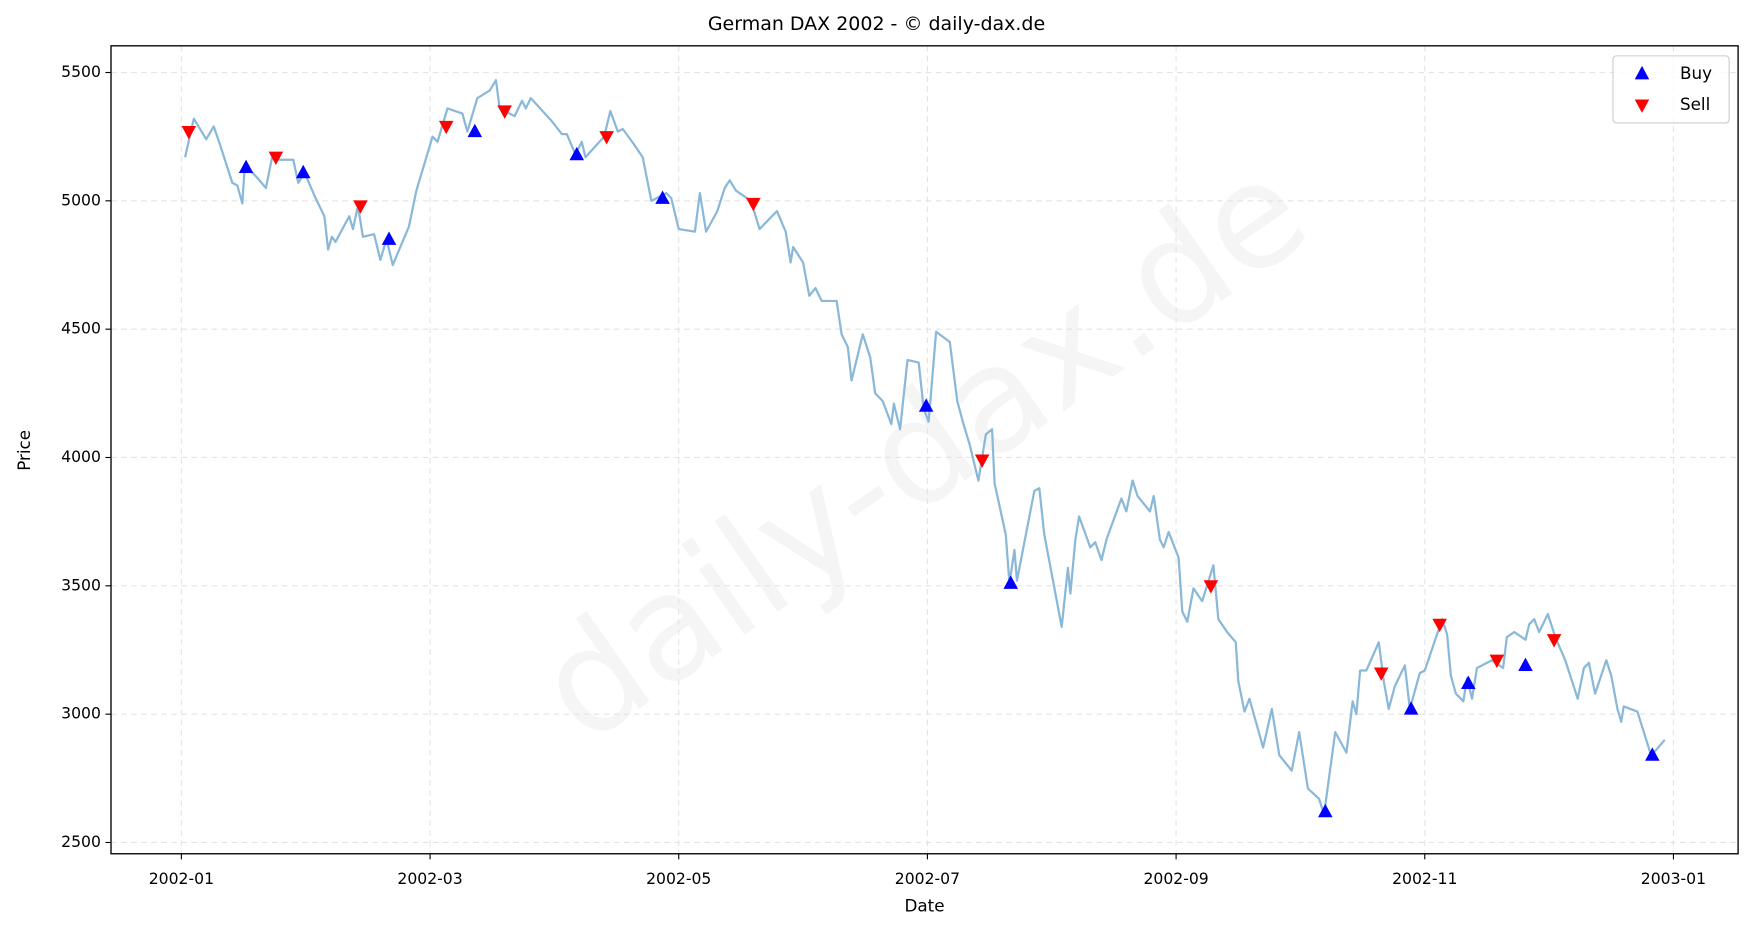  What do you see at coordinates (81, 71) in the screenshot?
I see `y-tick-label: 5500` at bounding box center [81, 71].